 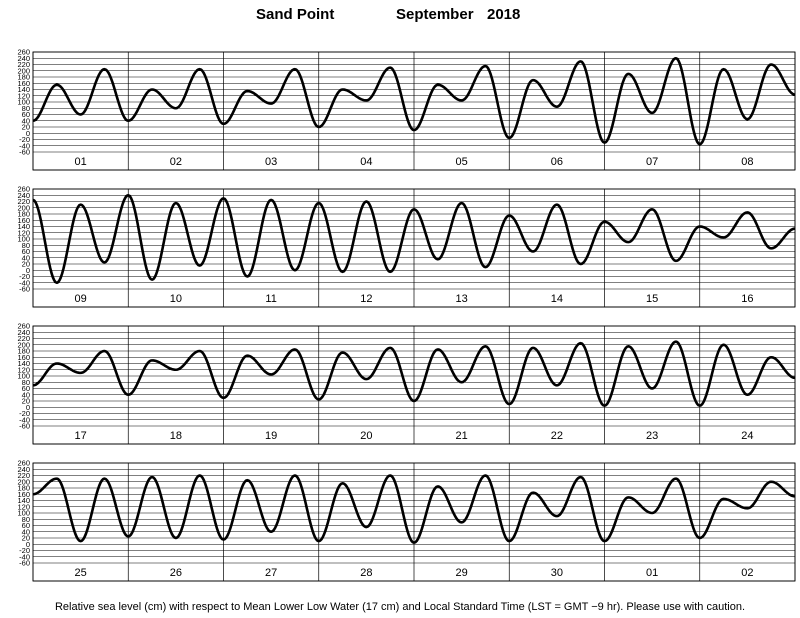 What do you see at coordinates (81, 162) in the screenshot?
I see `day-label: 01` at bounding box center [81, 162].